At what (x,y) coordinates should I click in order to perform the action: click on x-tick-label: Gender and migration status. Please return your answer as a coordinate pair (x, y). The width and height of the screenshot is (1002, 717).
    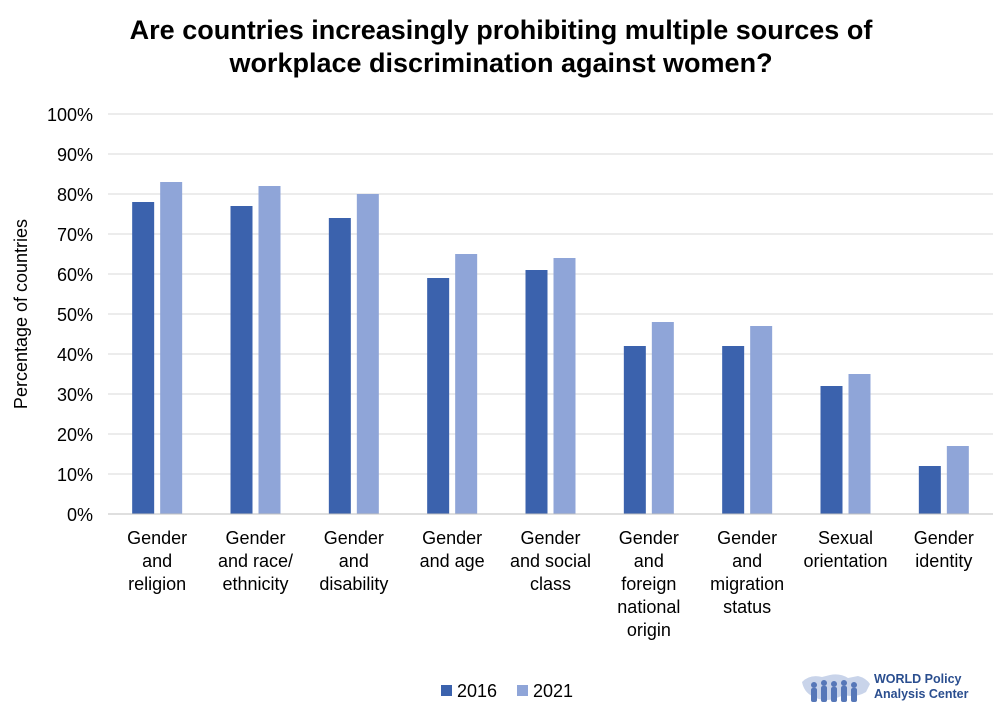
    Looking at the image, I should click on (747, 572).